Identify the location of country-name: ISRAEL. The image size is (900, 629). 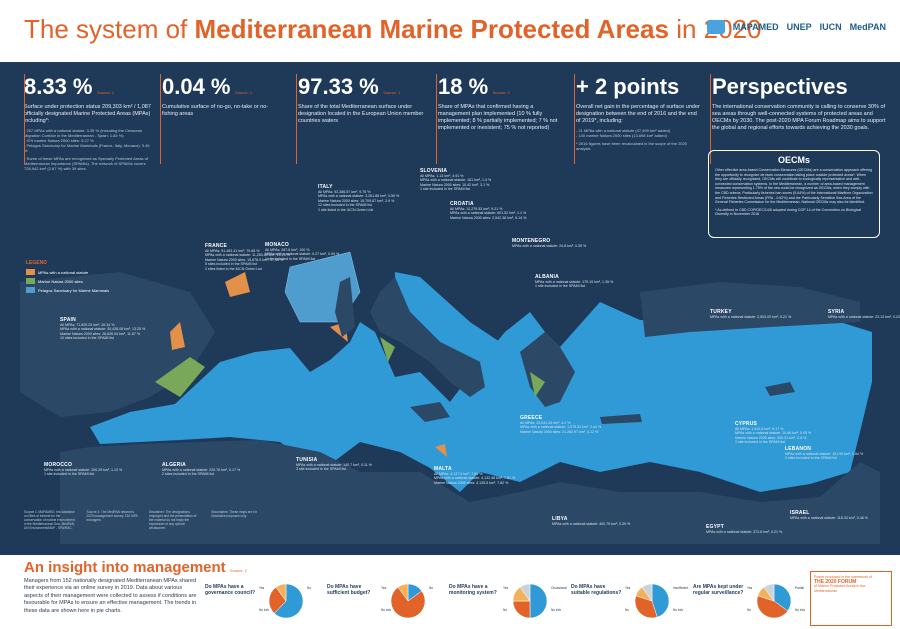
(800, 513).